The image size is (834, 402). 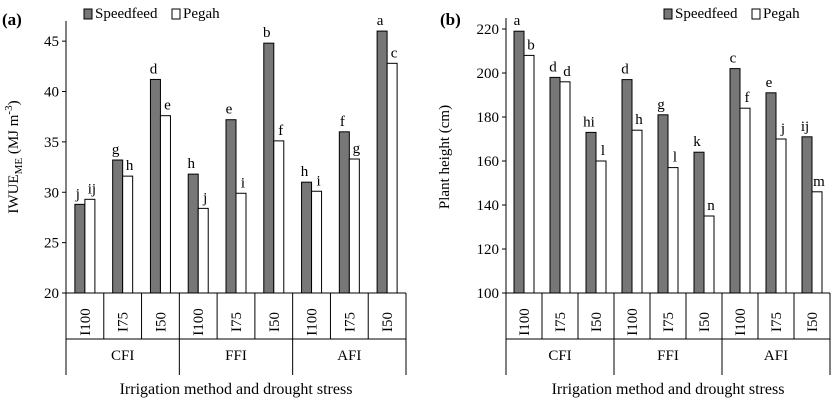 What do you see at coordinates (603, 151) in the screenshot?
I see `significance-letter: l` at bounding box center [603, 151].